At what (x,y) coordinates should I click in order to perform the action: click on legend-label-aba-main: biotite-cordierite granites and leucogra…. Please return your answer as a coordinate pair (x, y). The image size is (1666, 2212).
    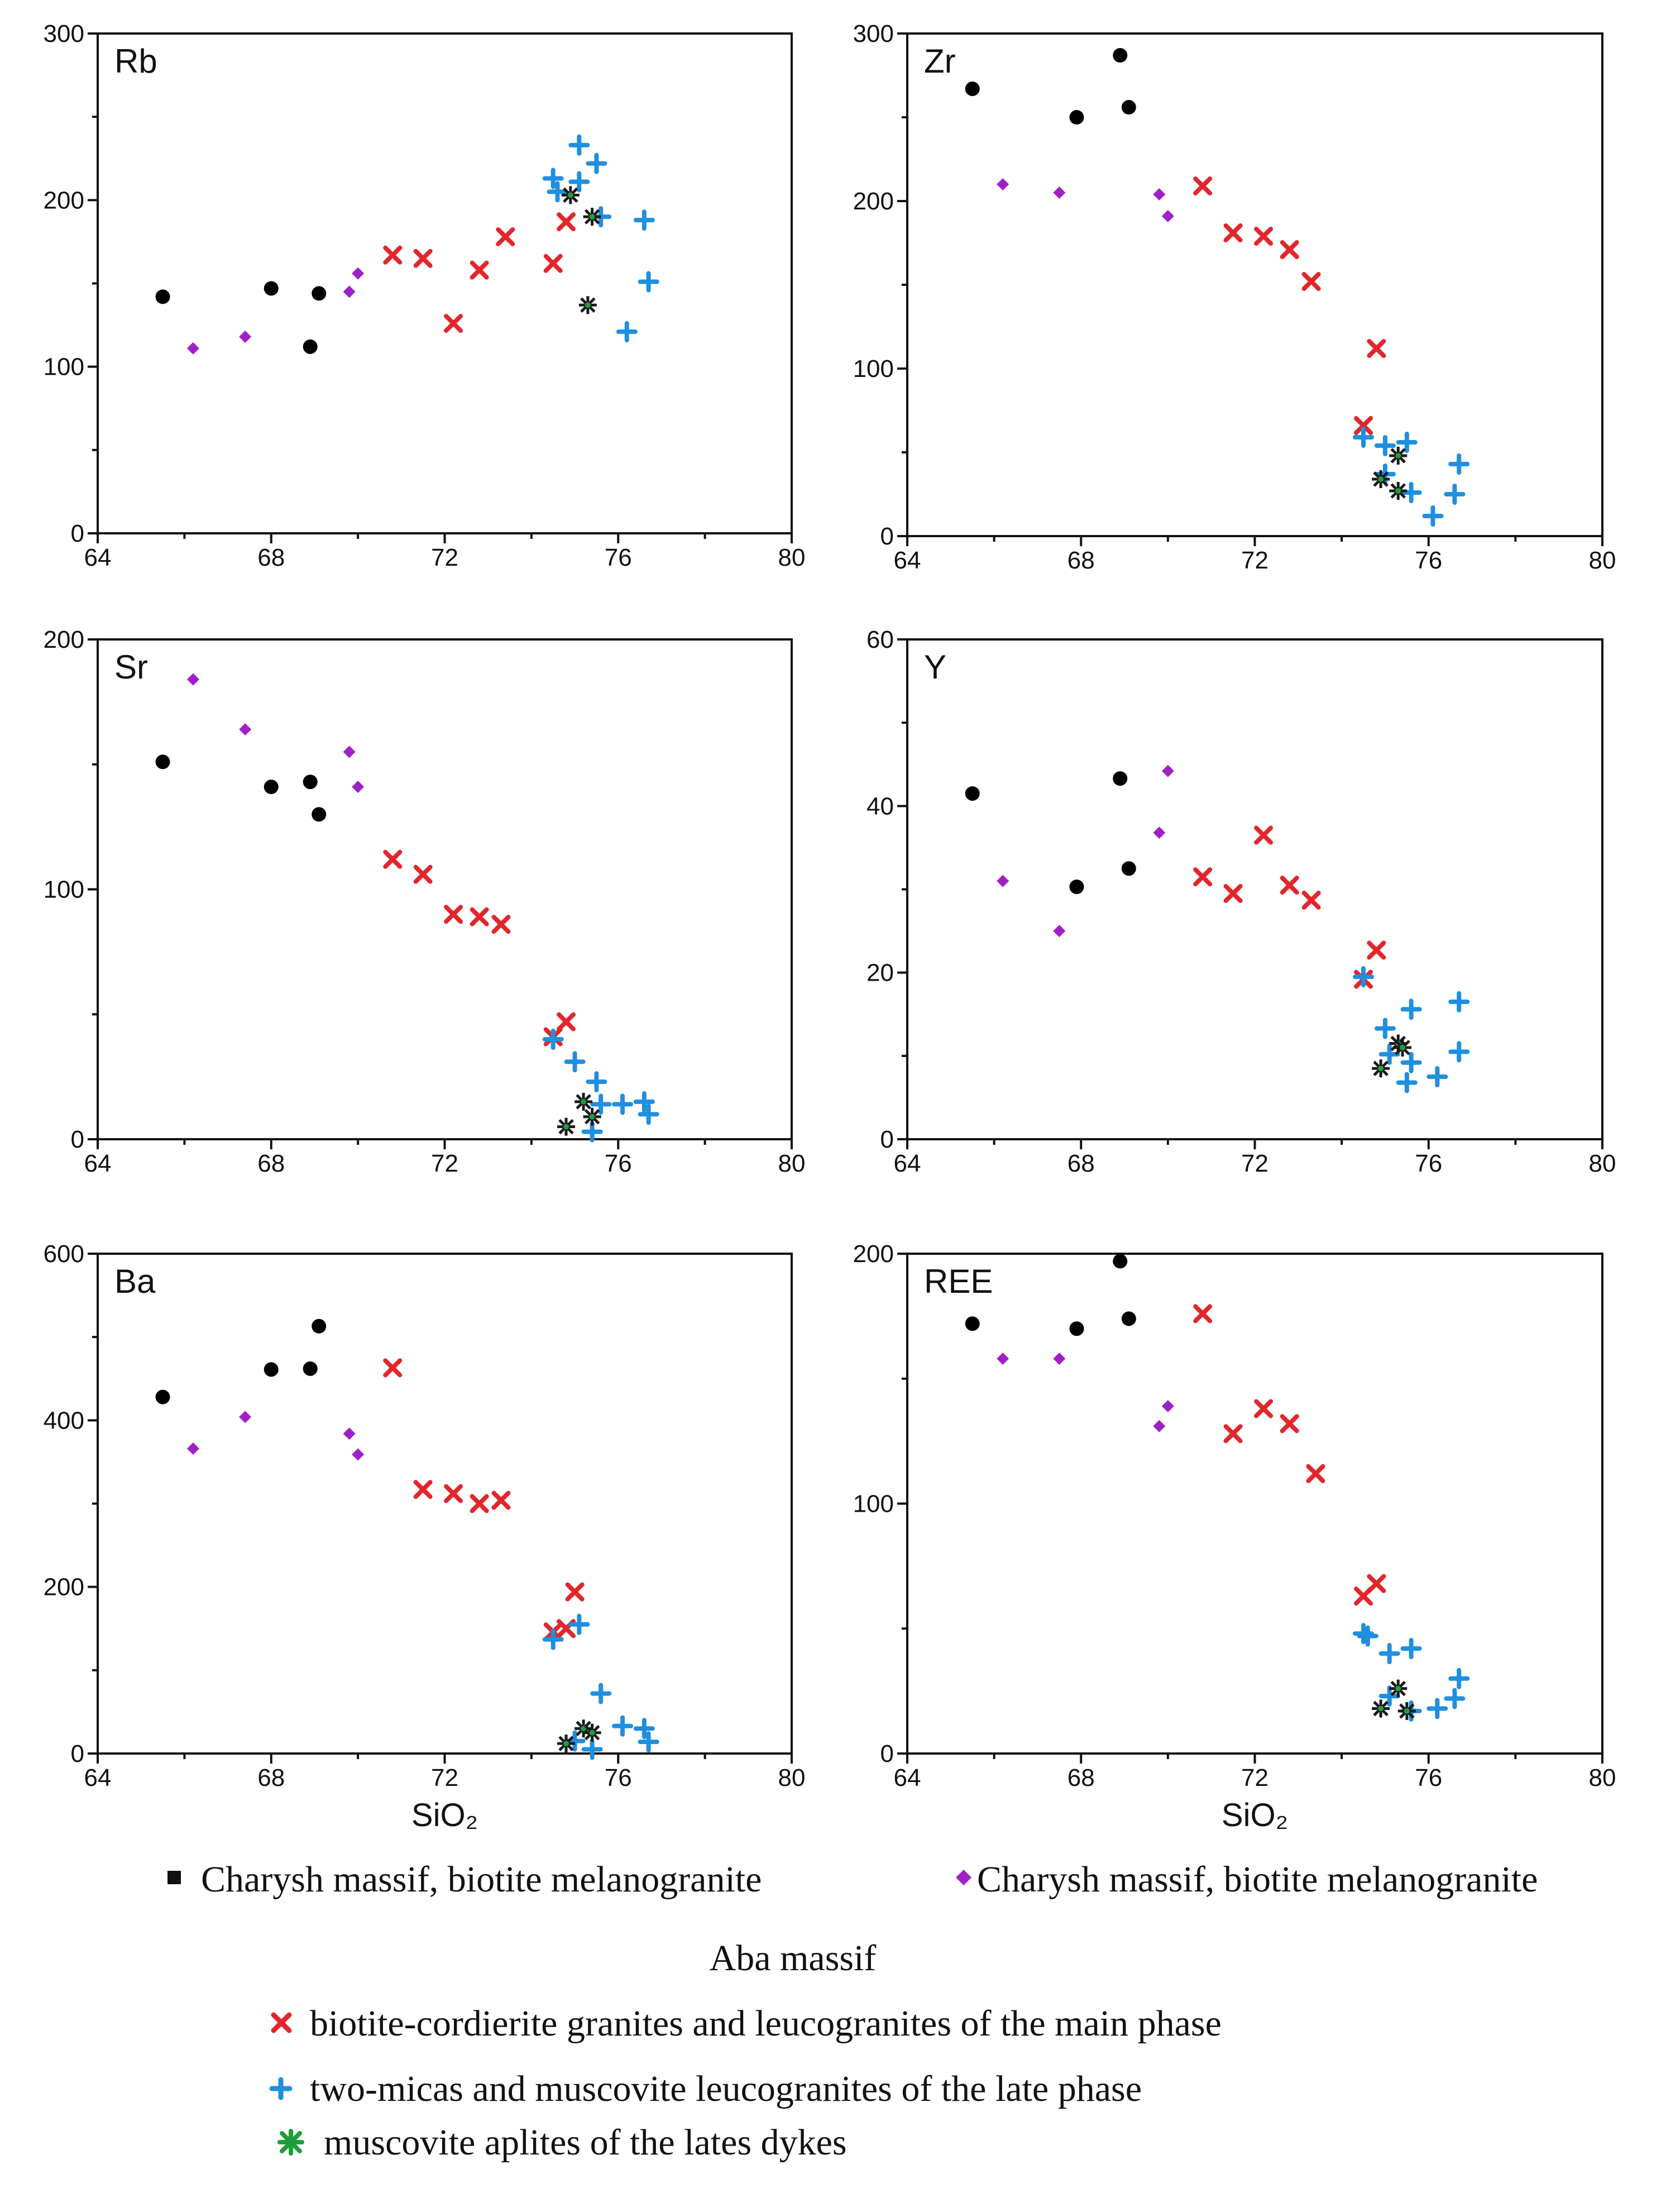
    Looking at the image, I should click on (766, 2023).